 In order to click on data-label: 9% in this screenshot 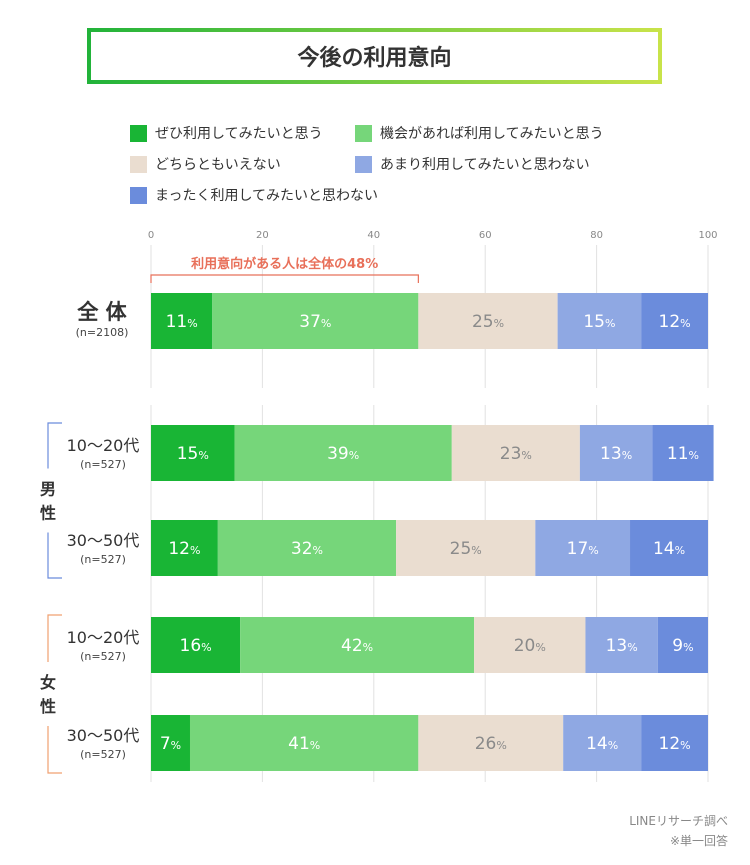, I will do `click(682, 646)`.